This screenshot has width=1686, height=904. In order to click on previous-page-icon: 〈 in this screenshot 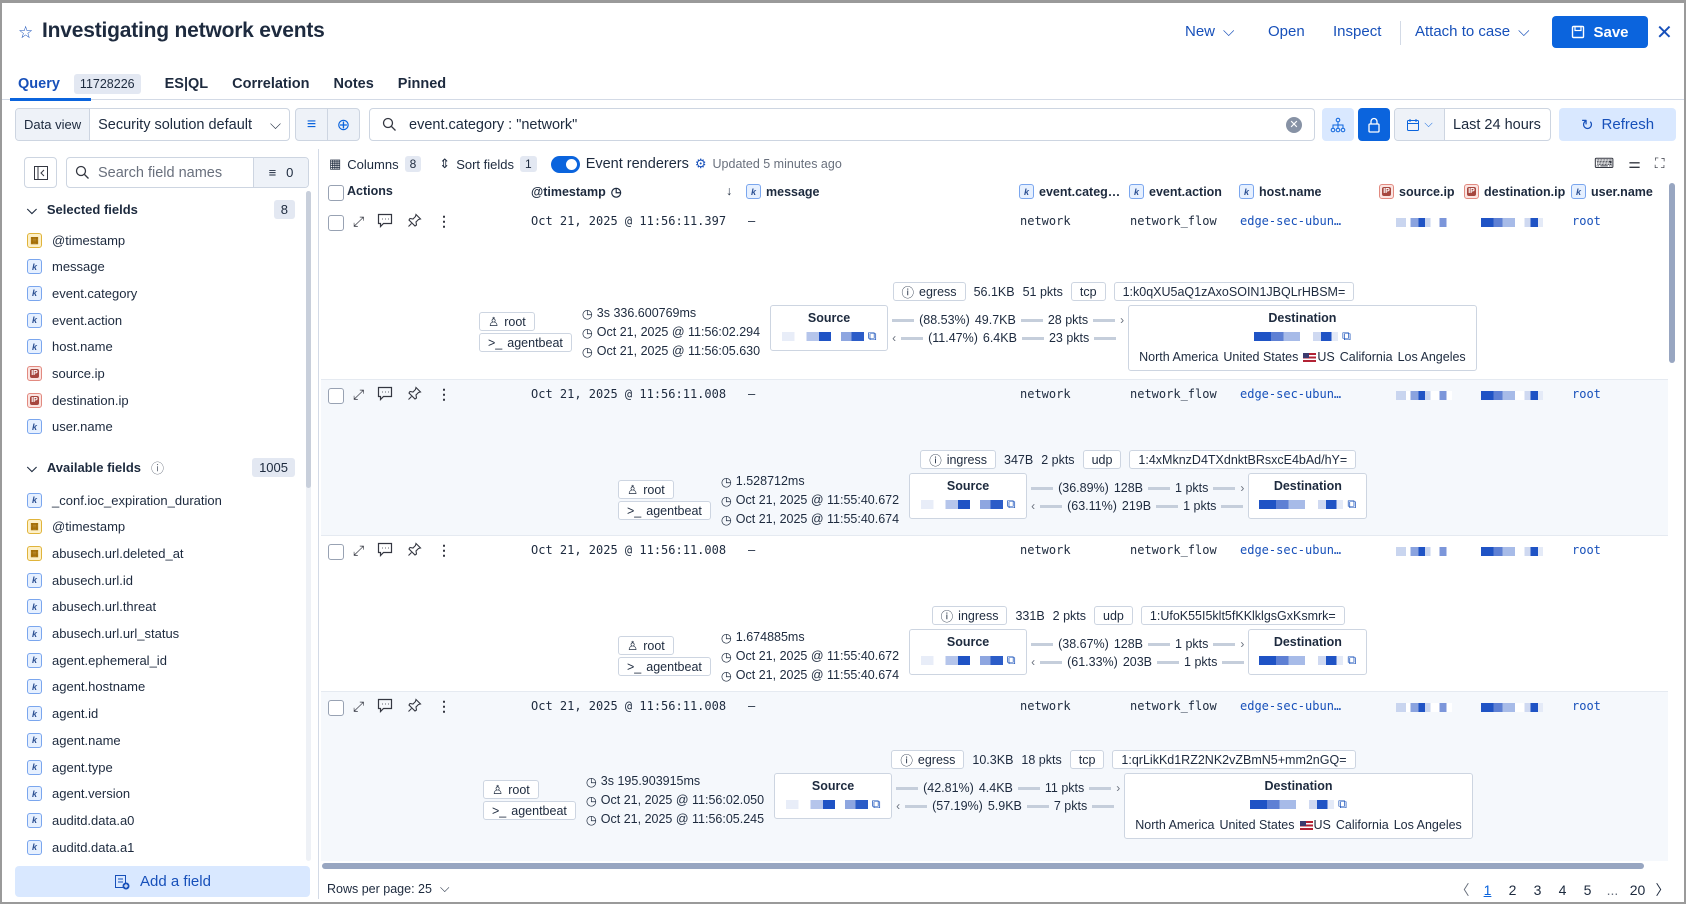, I will do `click(1462, 890)`.